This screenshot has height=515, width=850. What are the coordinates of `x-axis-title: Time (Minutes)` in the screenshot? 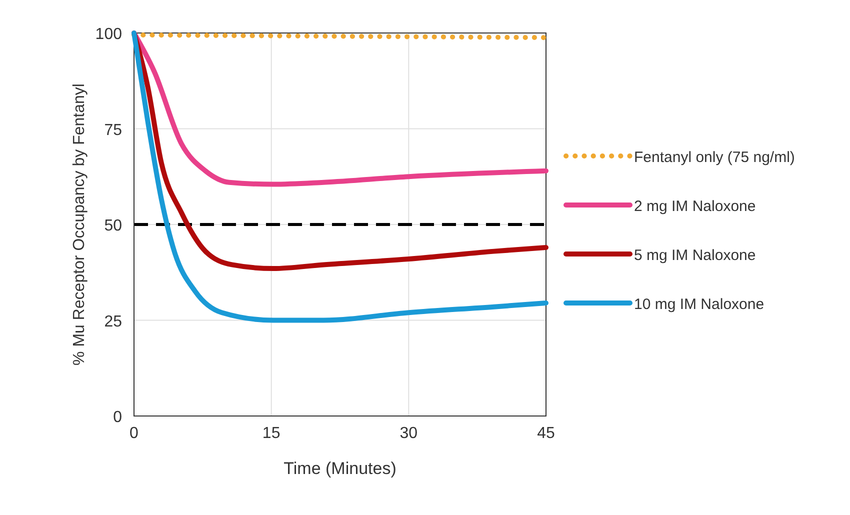 It's located at (340, 468).